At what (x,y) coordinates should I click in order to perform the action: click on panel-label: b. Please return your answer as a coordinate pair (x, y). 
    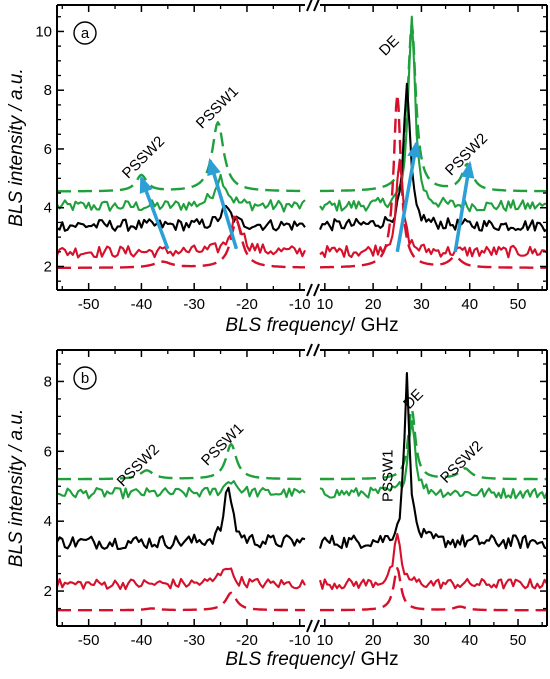
    Looking at the image, I should click on (85, 378).